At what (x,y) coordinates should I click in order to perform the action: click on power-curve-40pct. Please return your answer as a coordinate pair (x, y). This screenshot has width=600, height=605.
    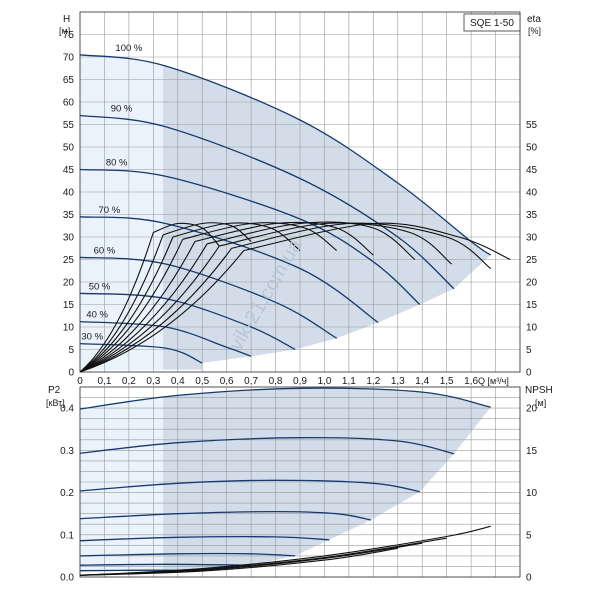
    Looking at the image, I should click on (165, 564).